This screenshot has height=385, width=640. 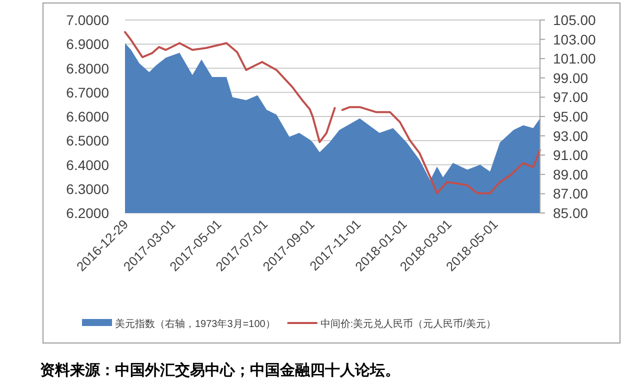 What do you see at coordinates (88, 213) in the screenshot?
I see `y-tick-label: 6.2000` at bounding box center [88, 213].